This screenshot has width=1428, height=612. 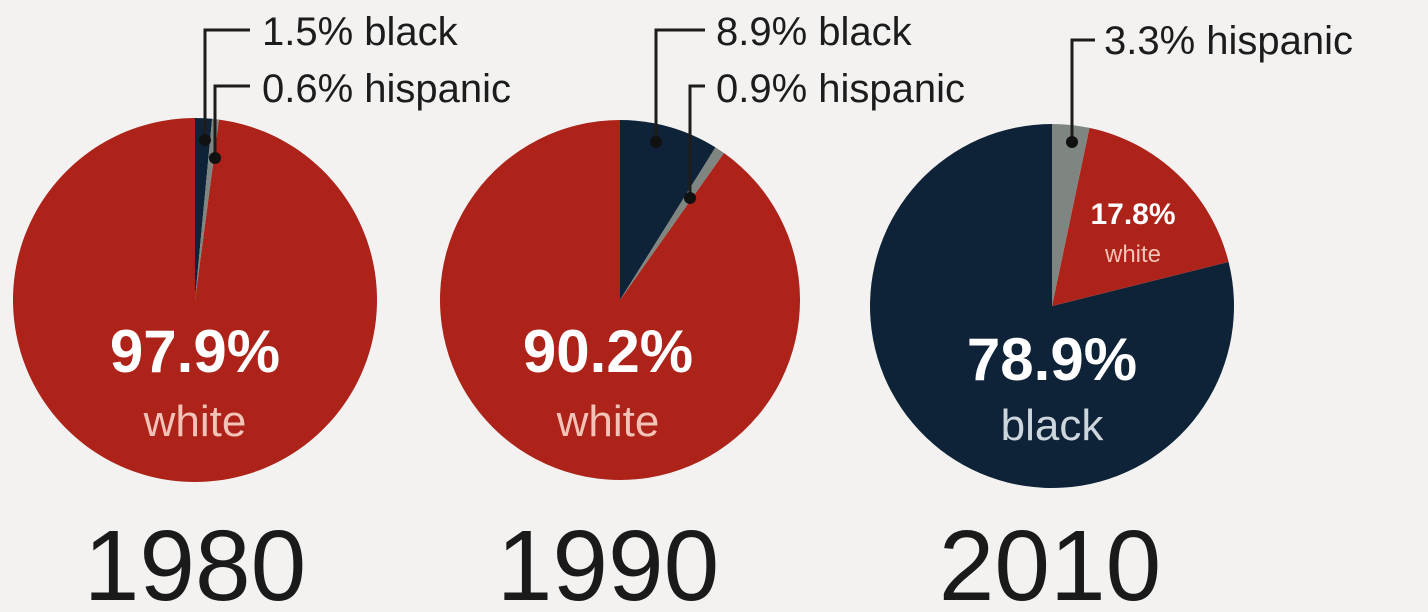 I want to click on slice-1990-black, so click(x=668, y=210).